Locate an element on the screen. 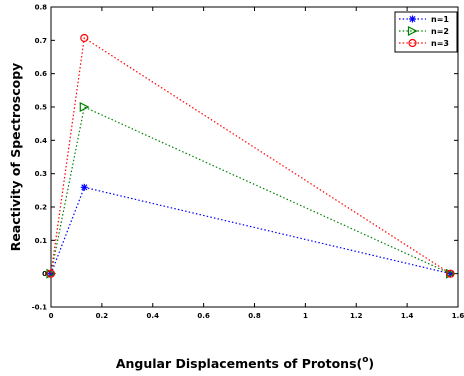 This screenshot has height=376, width=464. legend-entry: n=2 is located at coordinates (424, 31).